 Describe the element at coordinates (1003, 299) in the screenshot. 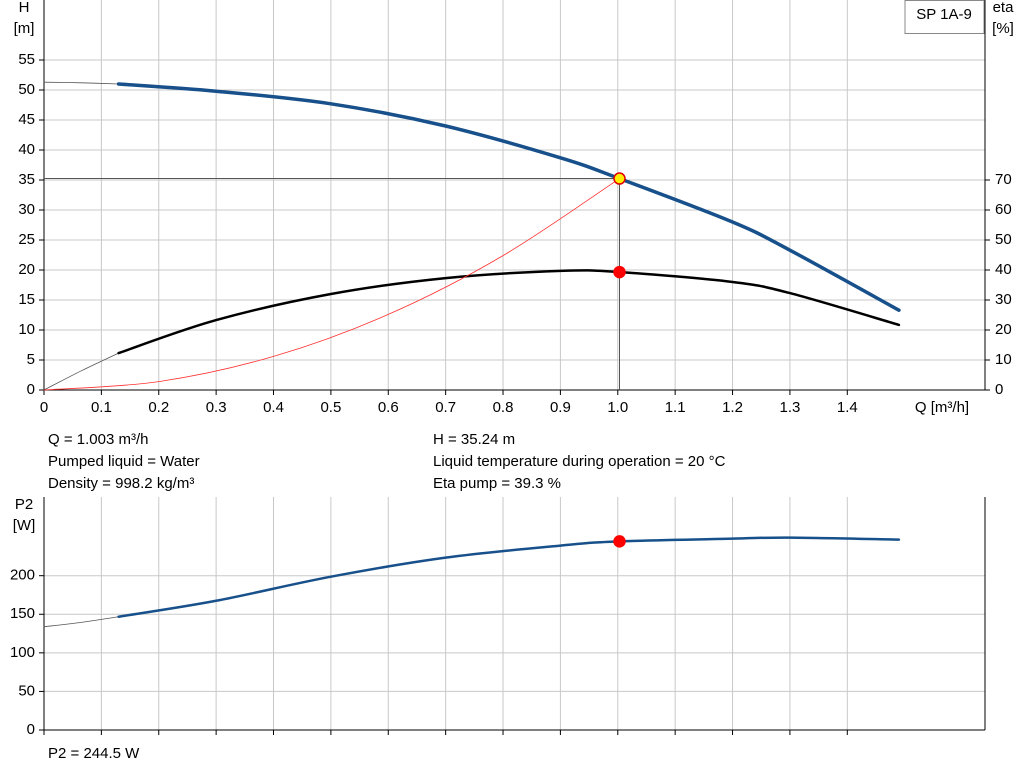

I see `y2-tick-label: 30` at that location.